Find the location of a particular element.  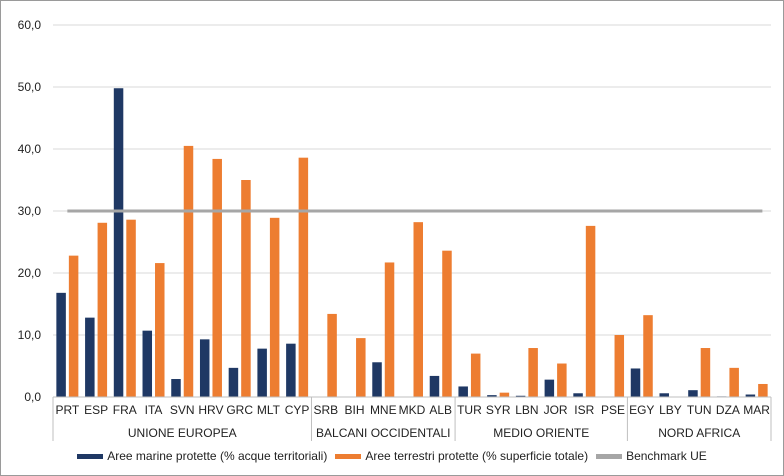

x-category-label: MLT is located at coordinates (269, 410).